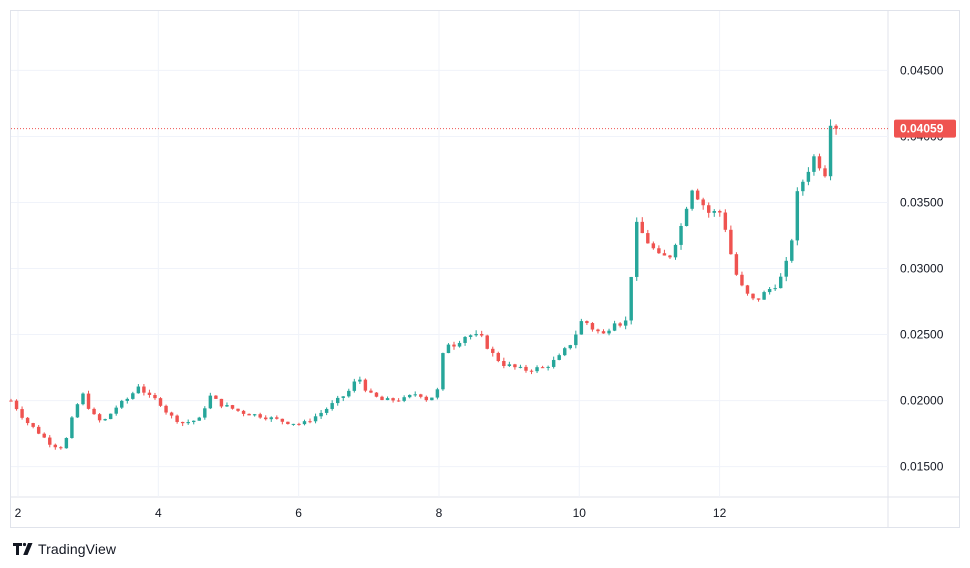 The height and width of the screenshot is (568, 970). Describe the element at coordinates (925, 128) in the screenshot. I see `last-price-tag` at that location.